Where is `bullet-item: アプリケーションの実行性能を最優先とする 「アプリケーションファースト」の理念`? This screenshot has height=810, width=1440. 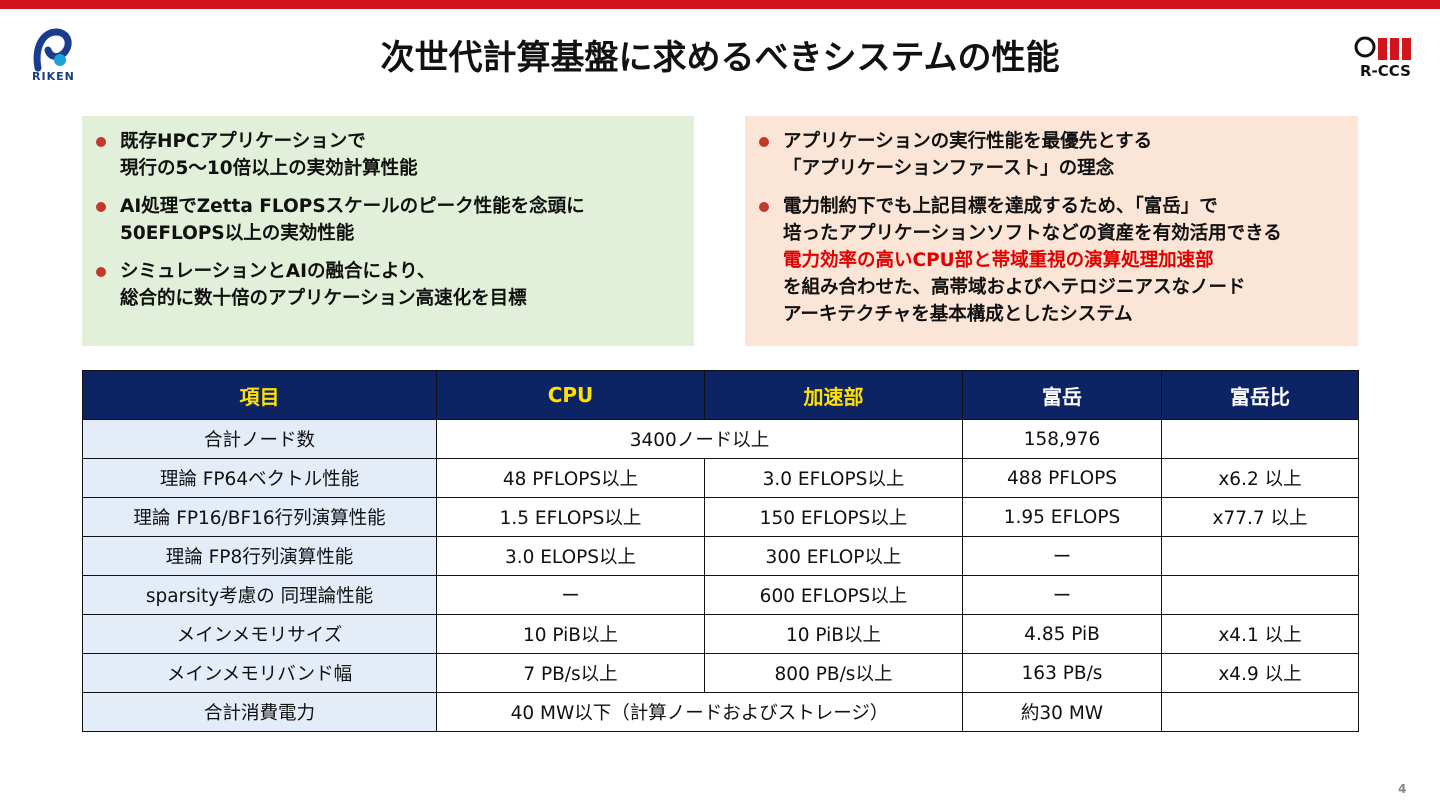
bullet-item: アプリケーションの実行性能を最優先とする 「アプリケーションファースト」の理念 is located at coordinates (1051, 155).